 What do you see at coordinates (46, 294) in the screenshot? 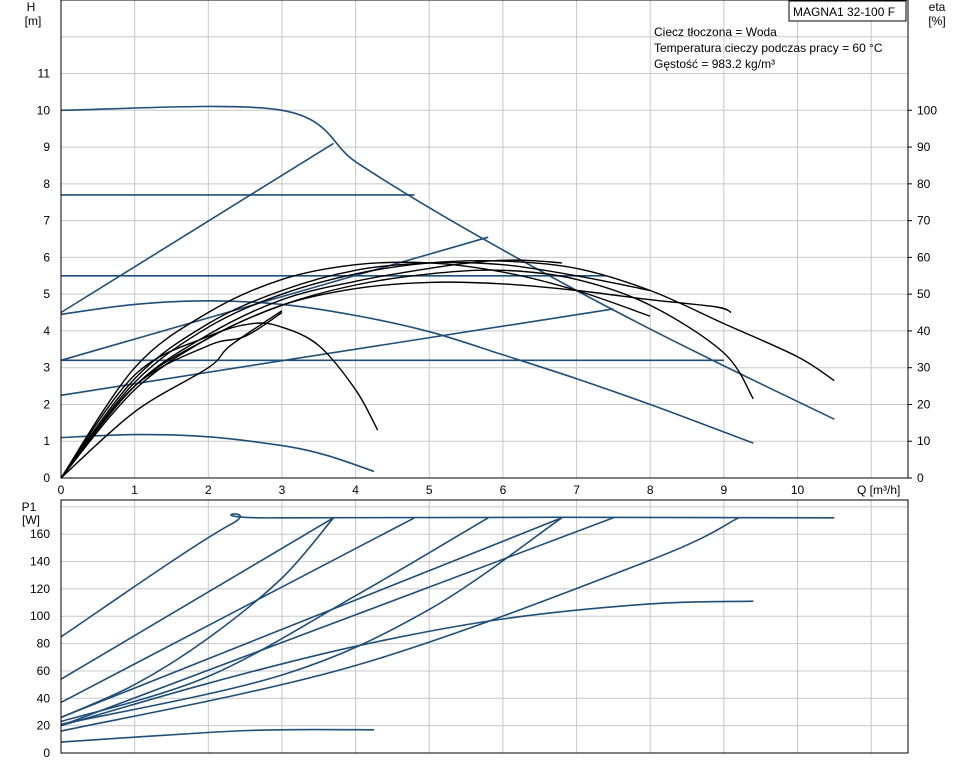
I see `y-tick-label: 5` at bounding box center [46, 294].